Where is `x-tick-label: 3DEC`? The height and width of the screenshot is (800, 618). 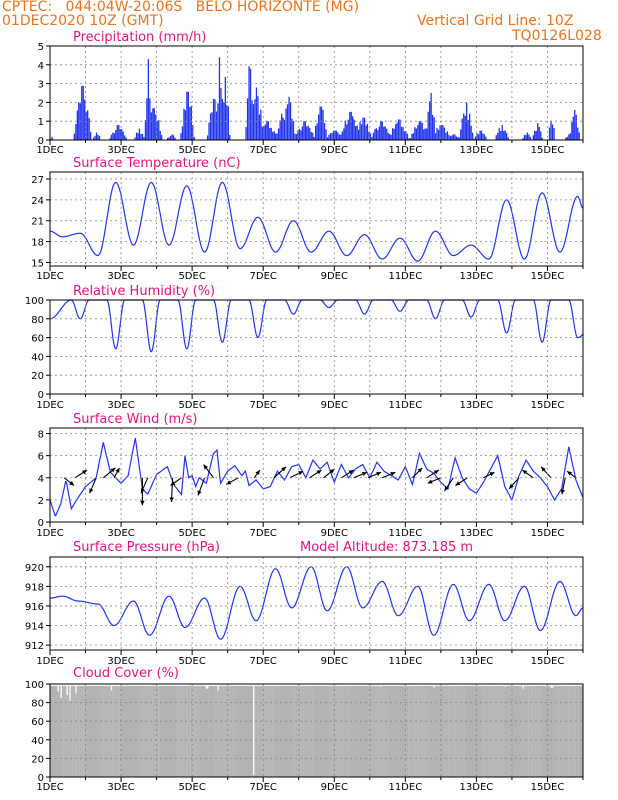
x-tick-label: 3DEC is located at coordinates (120, 405).